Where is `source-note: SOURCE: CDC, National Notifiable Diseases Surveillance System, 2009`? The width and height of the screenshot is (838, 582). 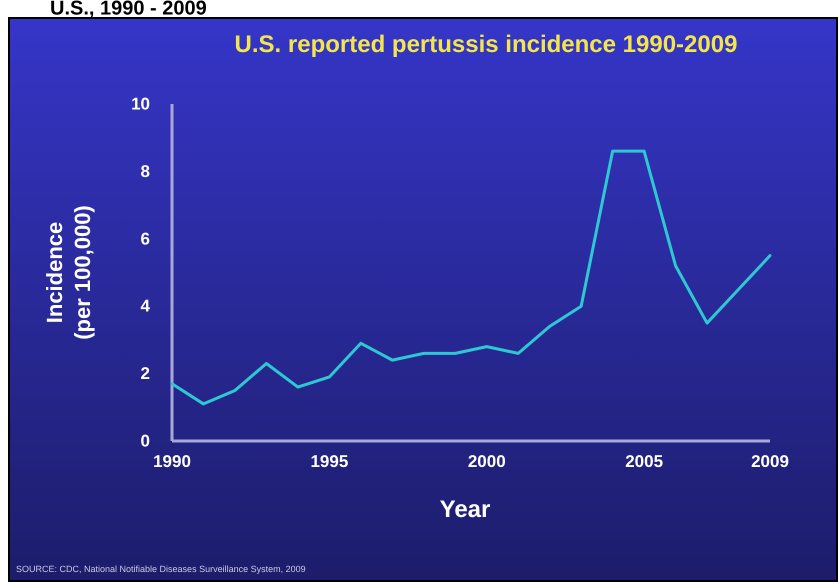
source-note: SOURCE: CDC, National Notifiable Diseases Surveillance System, 2009 is located at coordinates (161, 569).